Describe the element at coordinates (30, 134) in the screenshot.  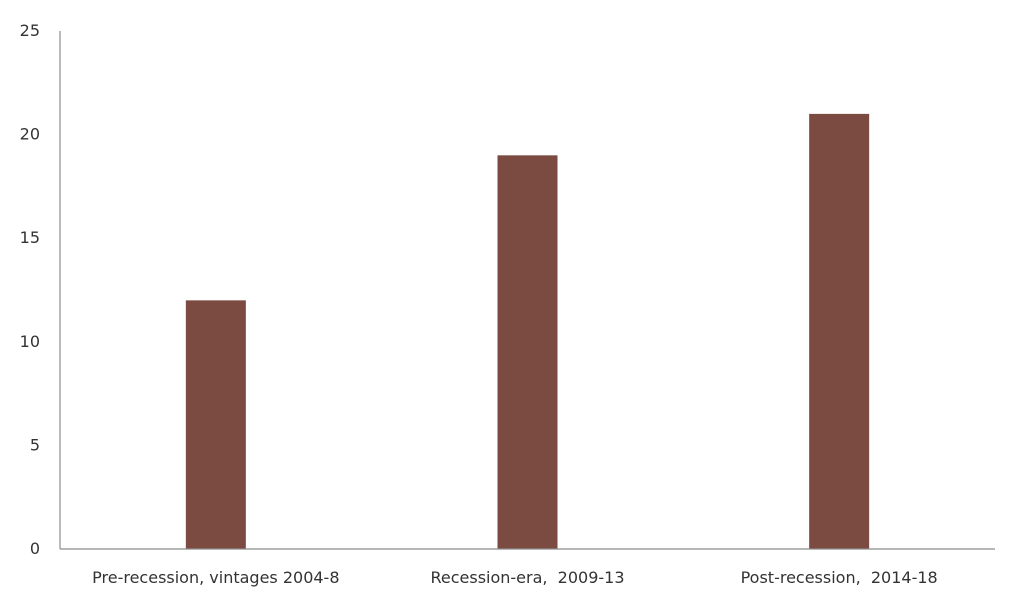
I see `y-tick-label: 20` at that location.